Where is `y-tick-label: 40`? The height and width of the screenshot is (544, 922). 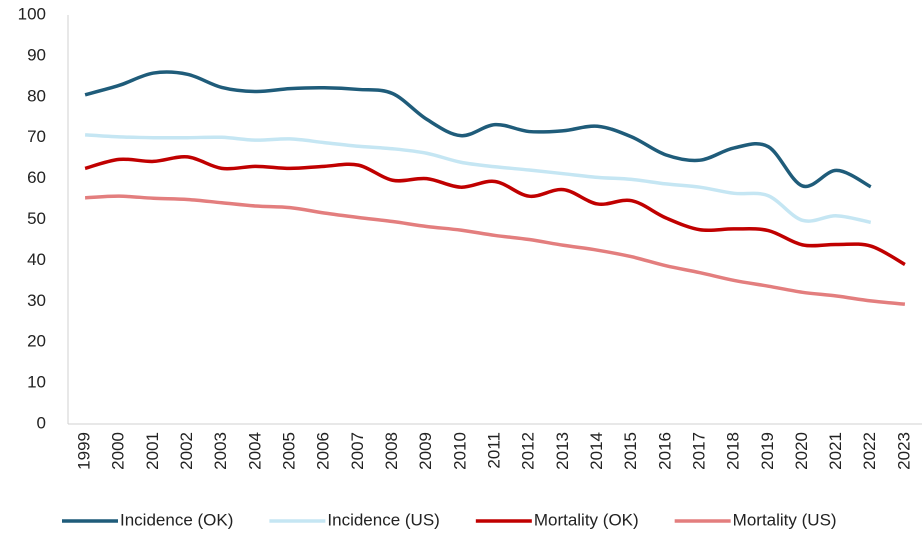 y-tick-label: 40 is located at coordinates (36, 259).